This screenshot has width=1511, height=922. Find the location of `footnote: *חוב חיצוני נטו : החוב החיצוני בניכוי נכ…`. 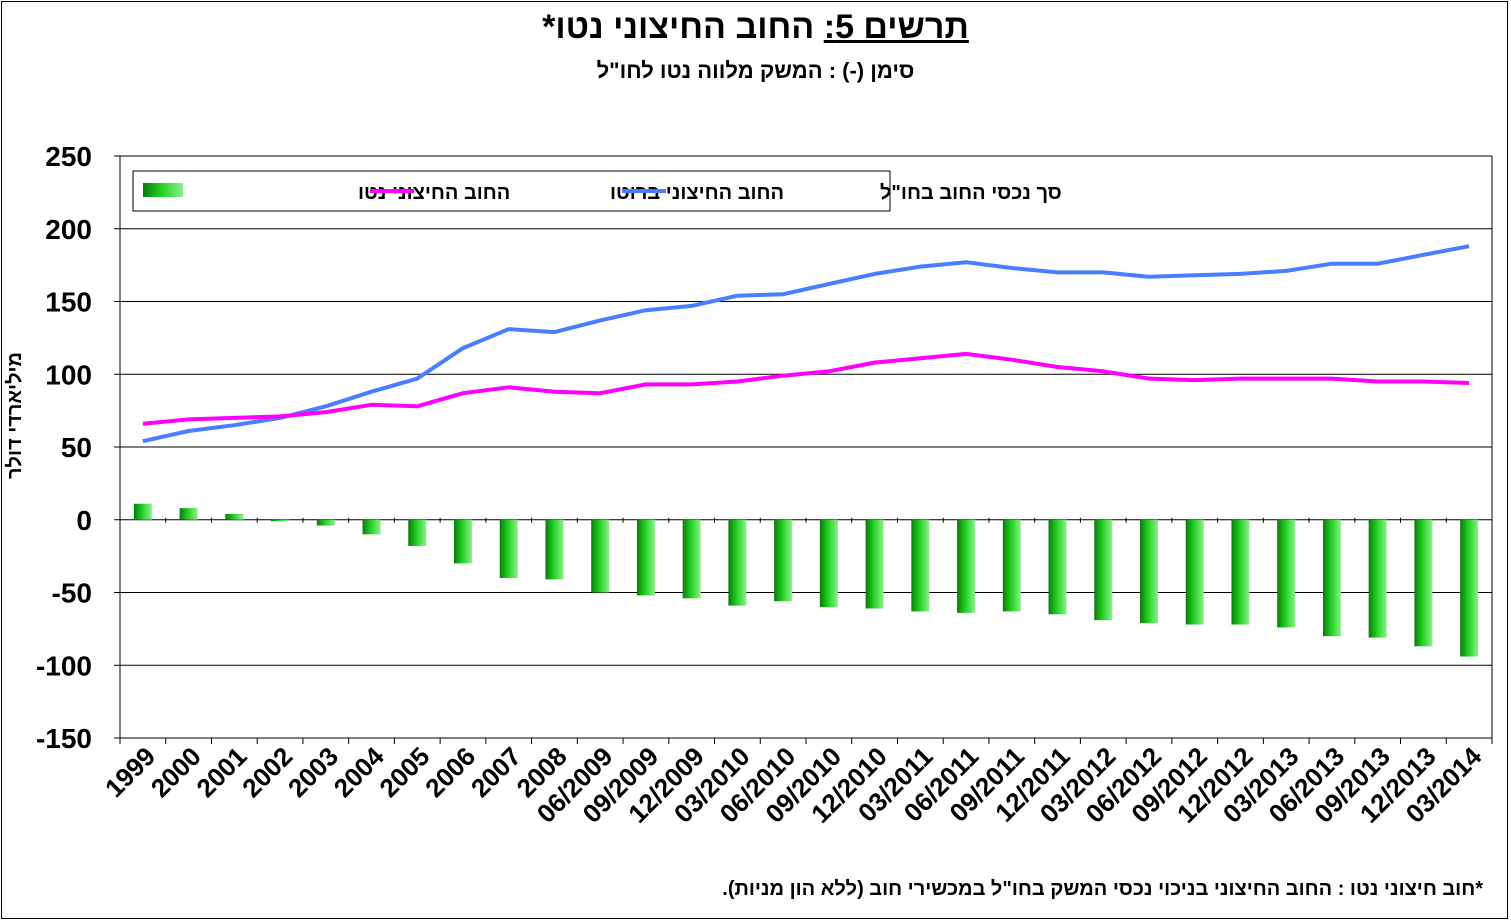

footnote: *חוב חיצוני נטו : החוב החיצוני בניכוי נכ… is located at coordinates (1102, 889).